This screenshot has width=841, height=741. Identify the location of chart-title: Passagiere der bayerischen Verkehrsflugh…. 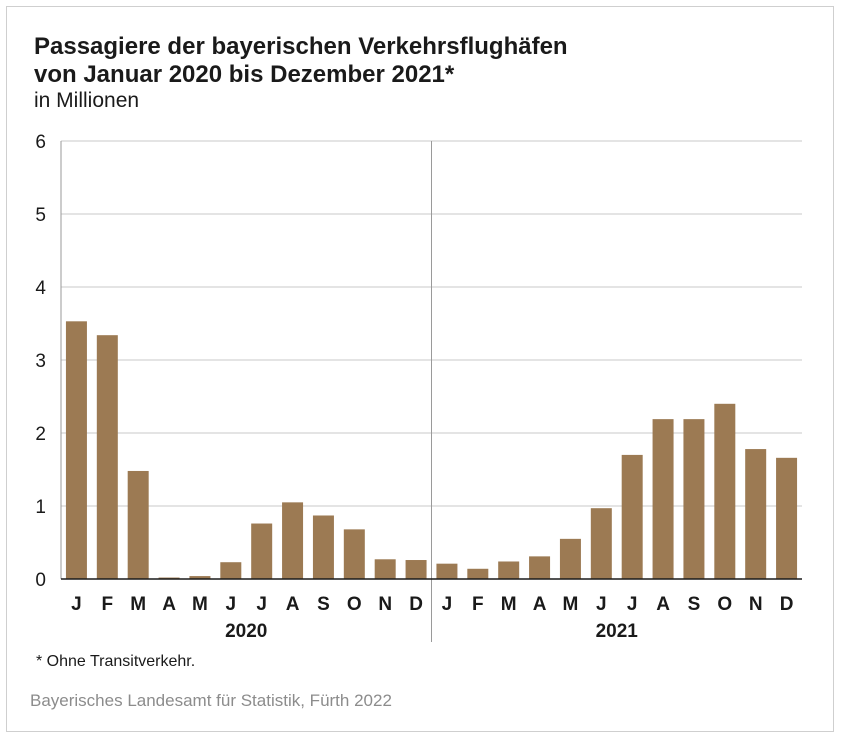
(301, 61).